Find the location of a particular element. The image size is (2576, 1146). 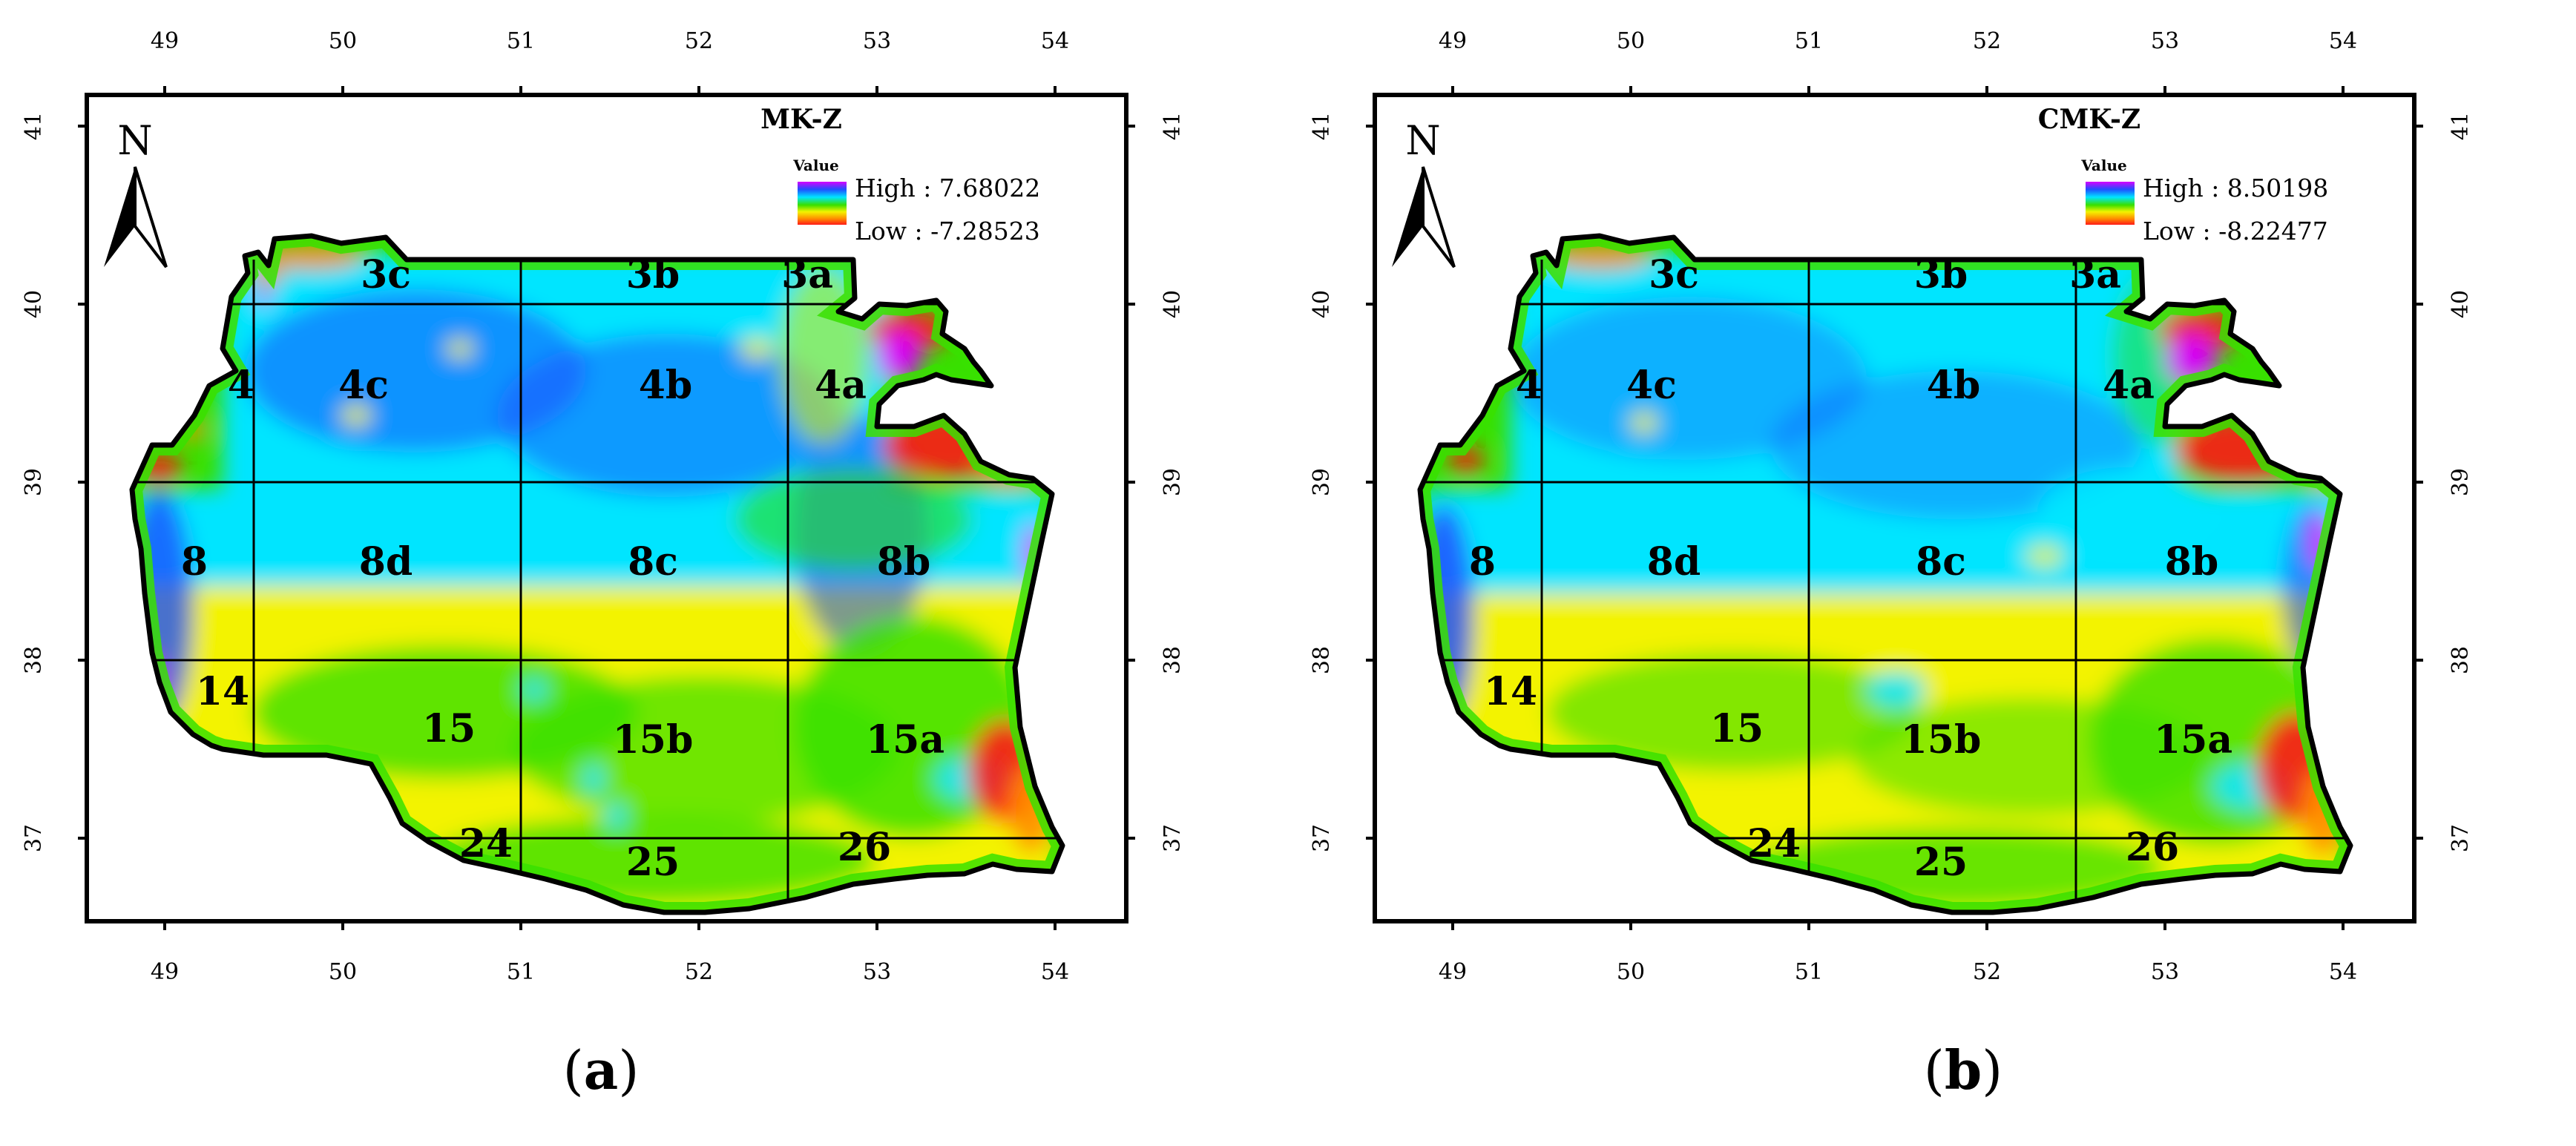

map-title: CMK-Z is located at coordinates (2089, 119).